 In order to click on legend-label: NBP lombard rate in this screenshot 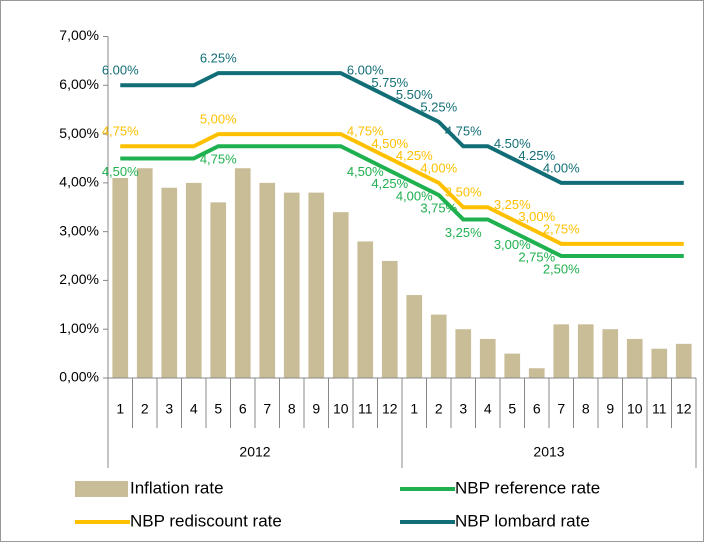, I will do `click(522, 520)`.